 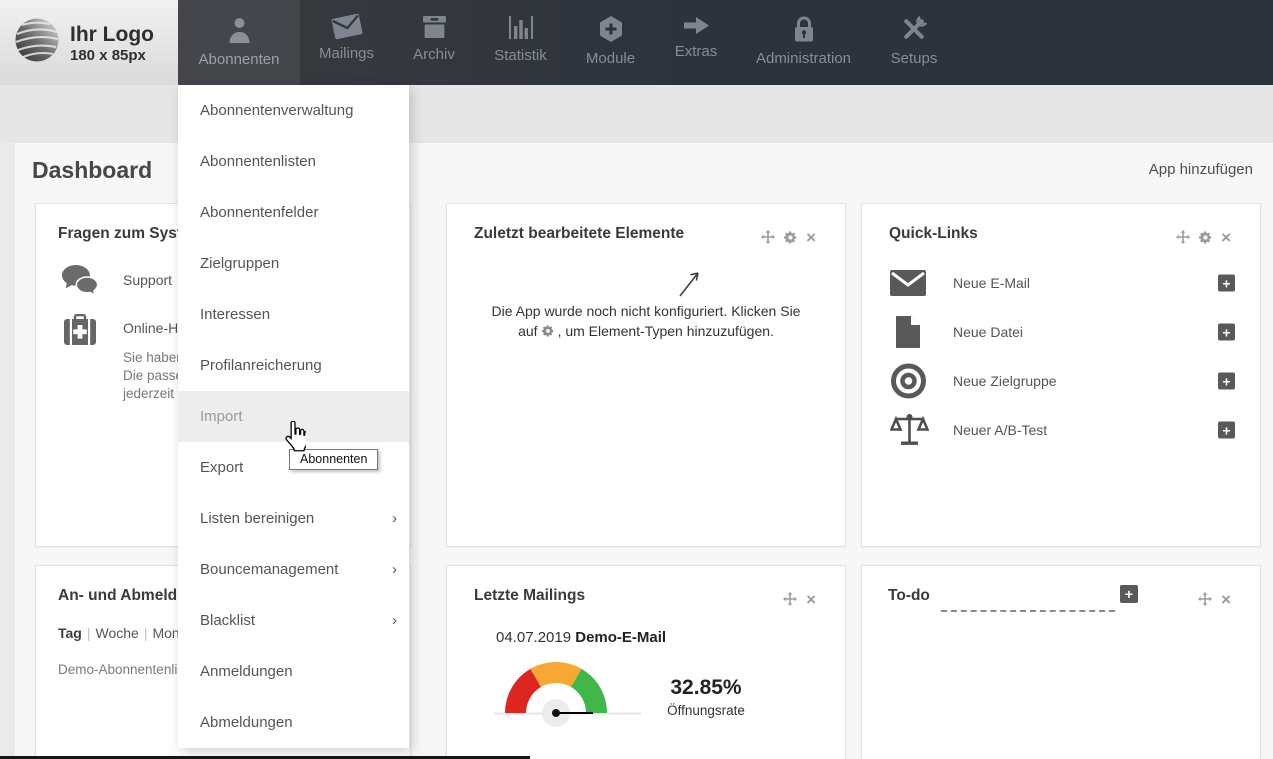 What do you see at coordinates (269, 569) in the screenshot?
I see `menu-item-label: Bouncemanagement` at bounding box center [269, 569].